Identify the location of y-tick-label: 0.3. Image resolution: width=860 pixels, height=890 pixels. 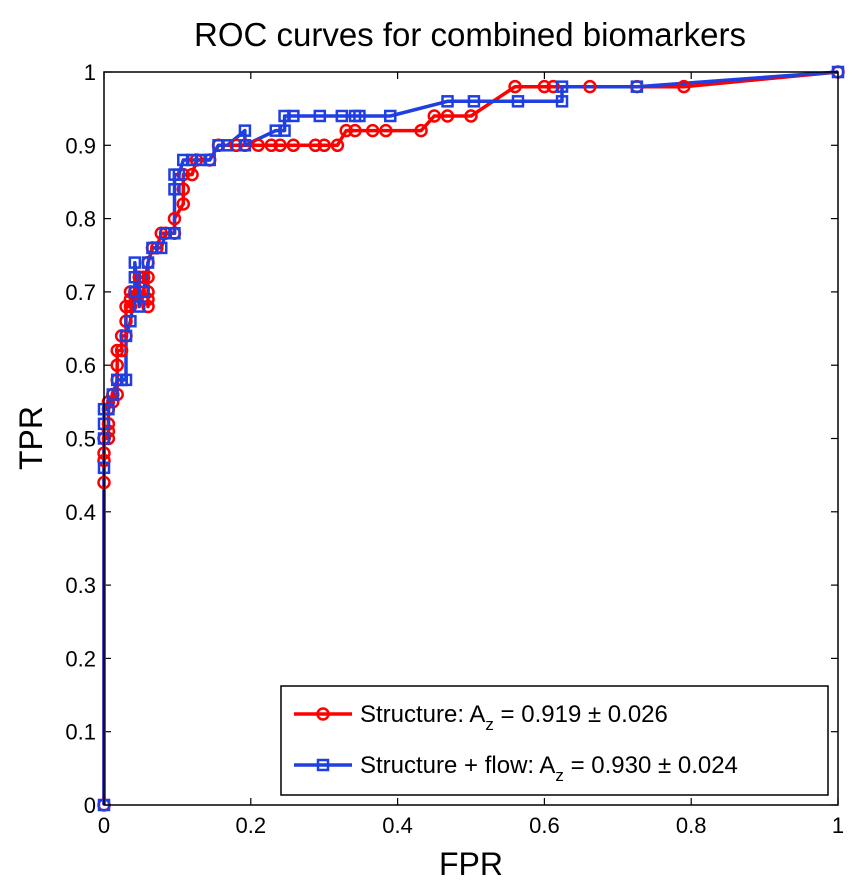
(80, 585).